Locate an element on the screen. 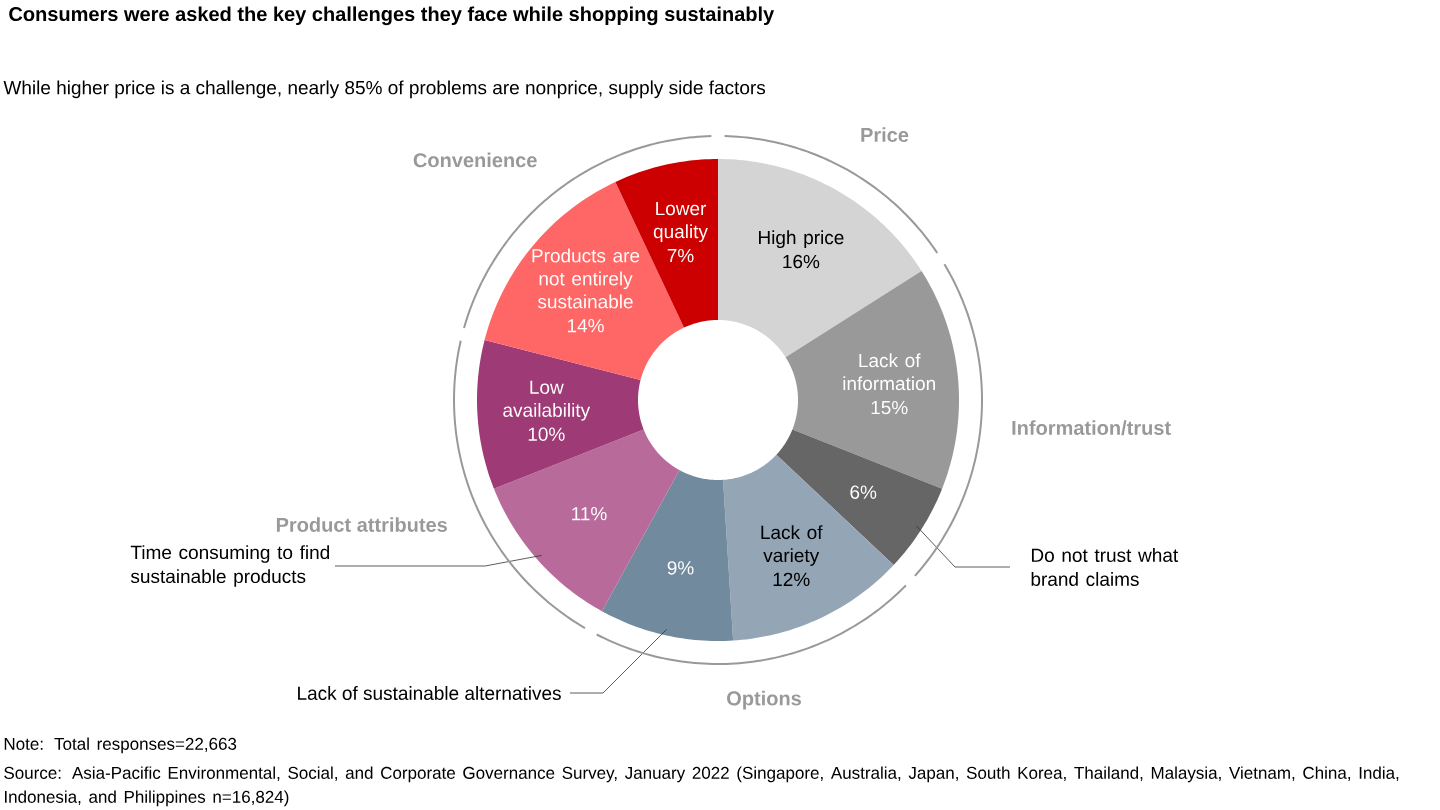 This screenshot has height=810, width=1440. slice-label: Do not trust what brand claims is located at coordinates (1105, 567).